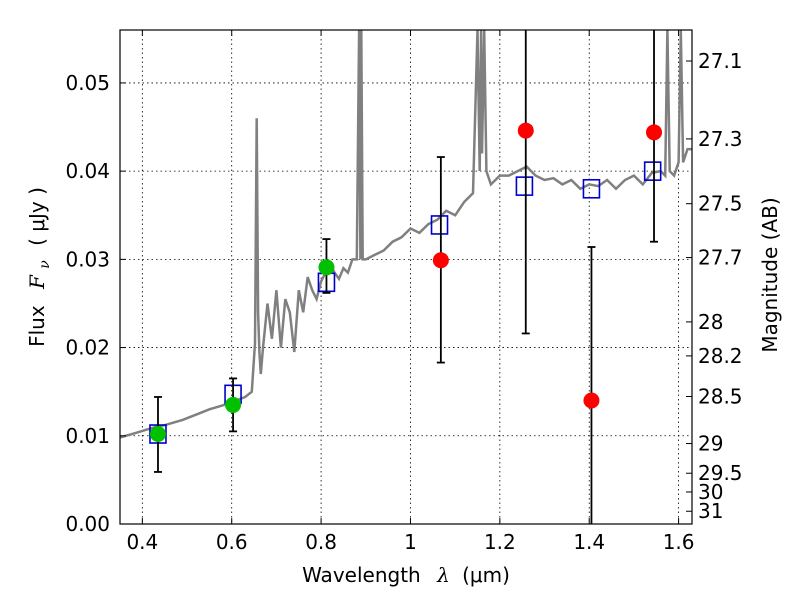 The width and height of the screenshot is (800, 600). What do you see at coordinates (410, 542) in the screenshot?
I see `x-tick-label: 1` at bounding box center [410, 542].